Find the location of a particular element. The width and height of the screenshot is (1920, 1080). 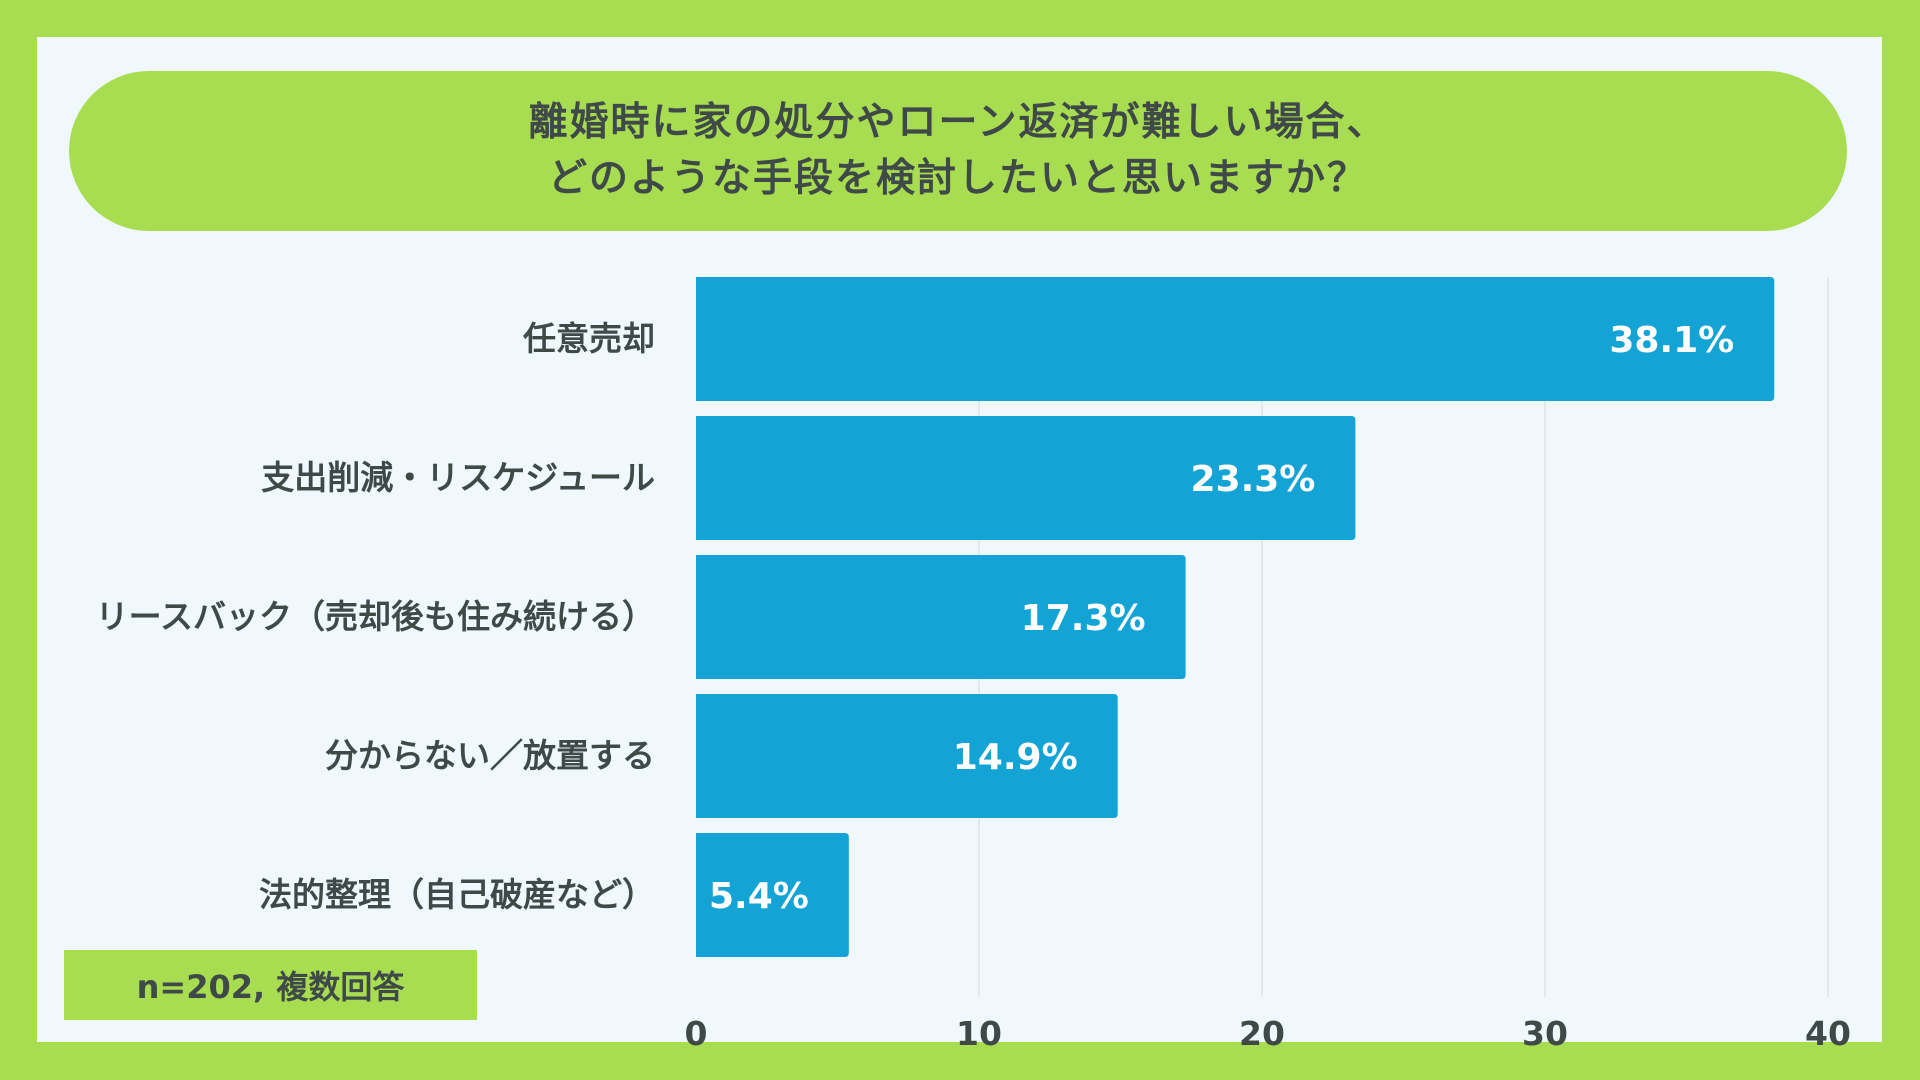

category-label-5: 法的整理（自己破産など） is located at coordinates (457, 894).